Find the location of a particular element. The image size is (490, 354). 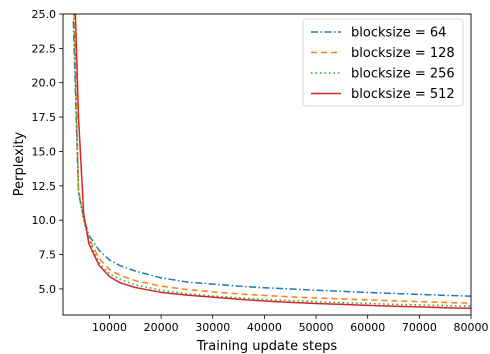

legend-label-4: blocksize = 512 is located at coordinates (403, 94).